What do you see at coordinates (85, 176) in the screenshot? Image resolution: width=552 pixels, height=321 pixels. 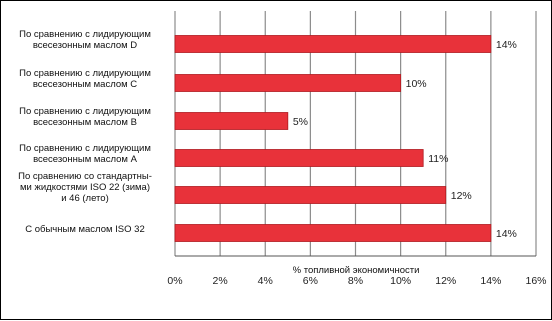 I see `category-label-line: По сравнению со стандартны-` at bounding box center [85, 176].